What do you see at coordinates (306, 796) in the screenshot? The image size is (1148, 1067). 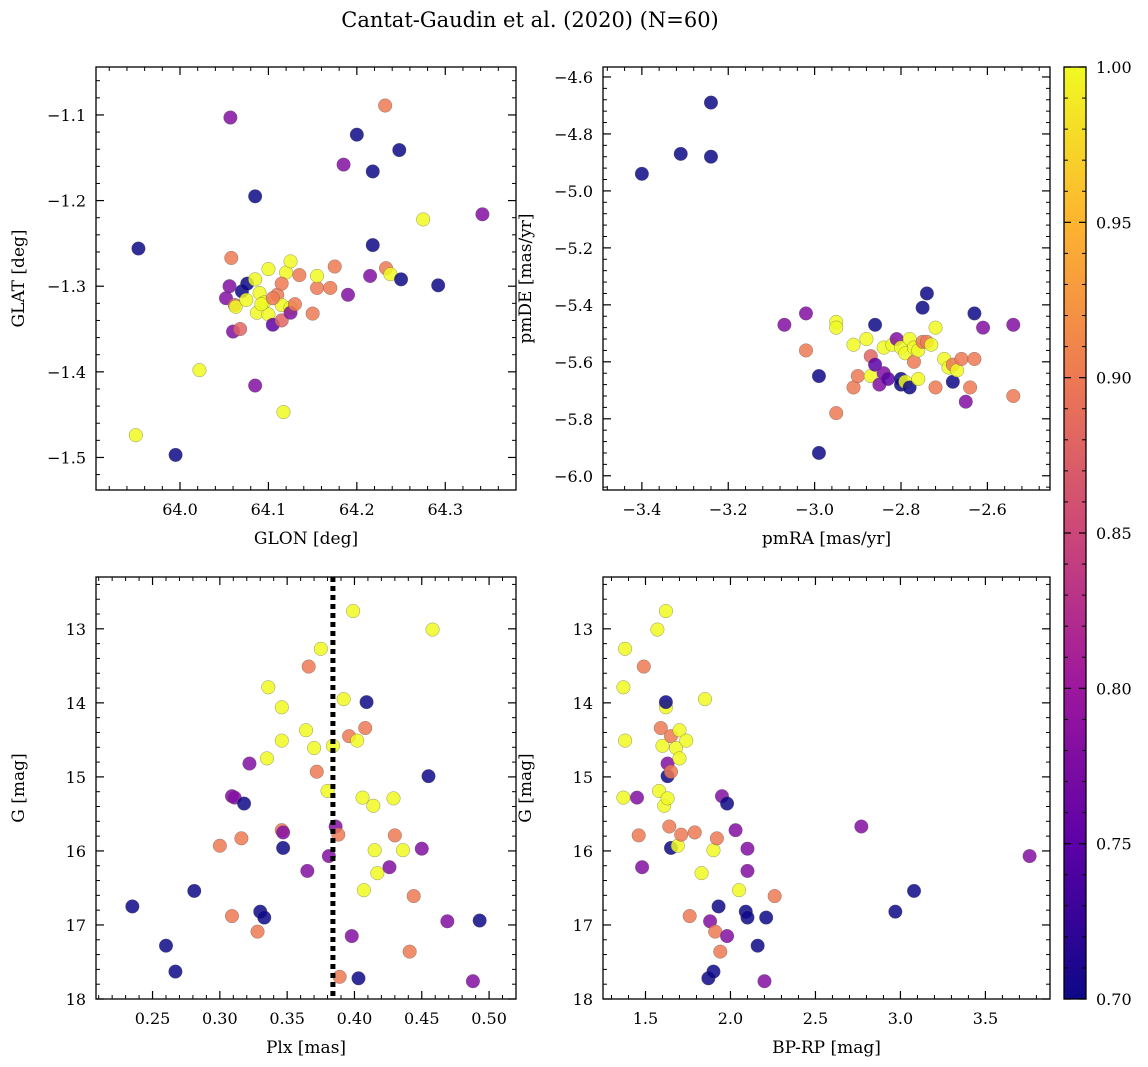 I see `points-plx` at bounding box center [306, 796].